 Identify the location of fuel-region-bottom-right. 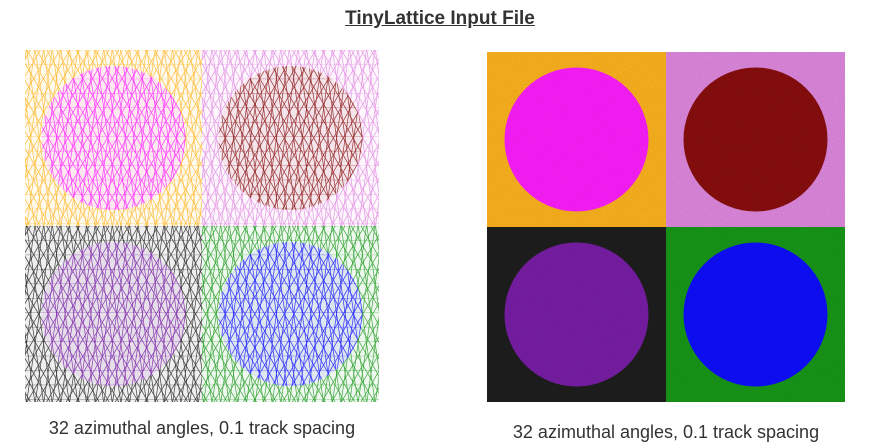
(755, 314).